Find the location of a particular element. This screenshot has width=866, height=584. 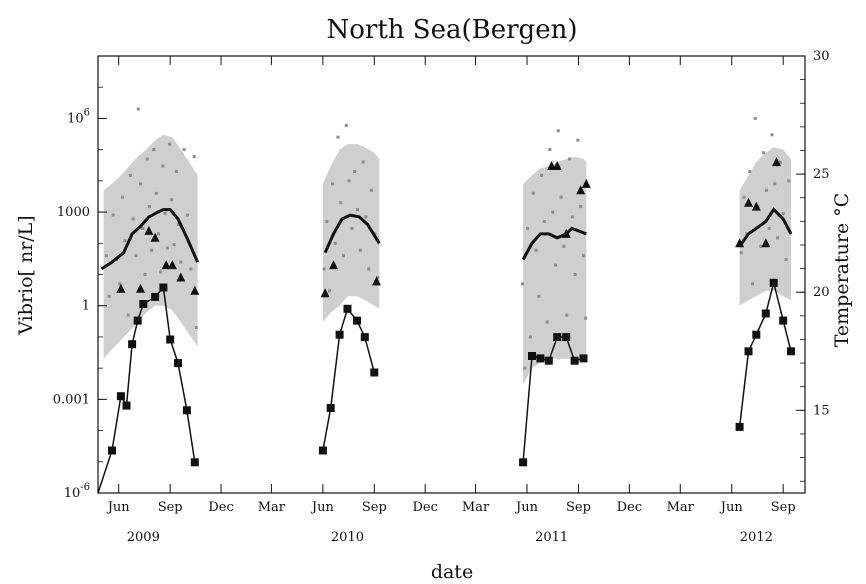

y-tick-label: 1 is located at coordinates (86, 306).